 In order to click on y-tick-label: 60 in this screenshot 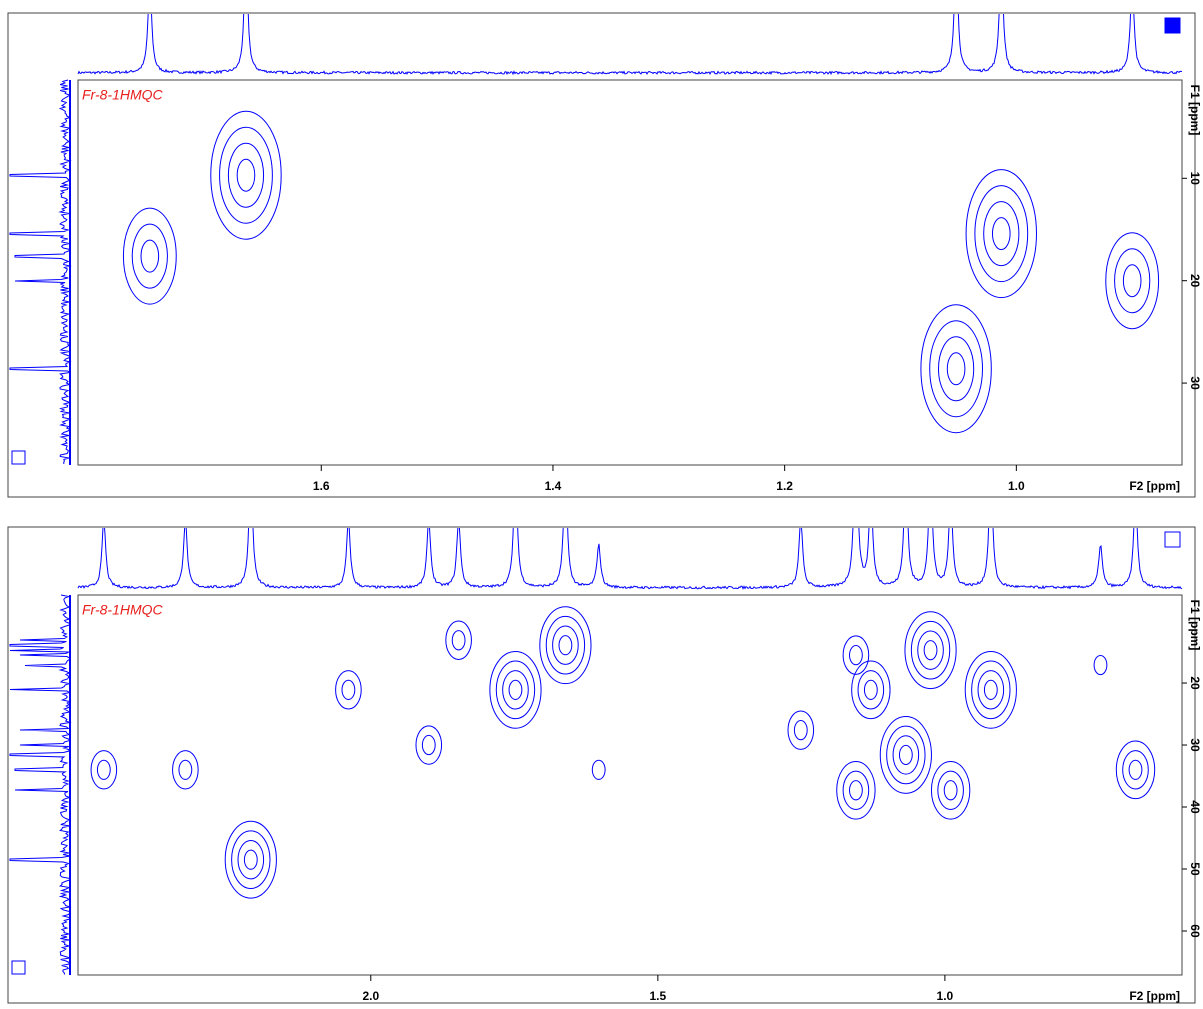, I will do `click(1195, 931)`.